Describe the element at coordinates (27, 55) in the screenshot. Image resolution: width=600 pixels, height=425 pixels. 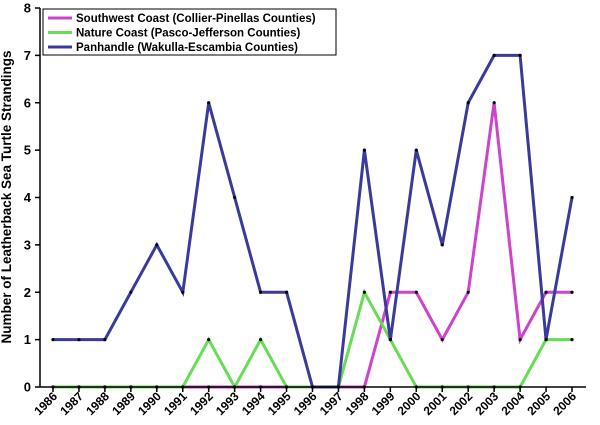
I see `y-tick-label: 7` at that location.